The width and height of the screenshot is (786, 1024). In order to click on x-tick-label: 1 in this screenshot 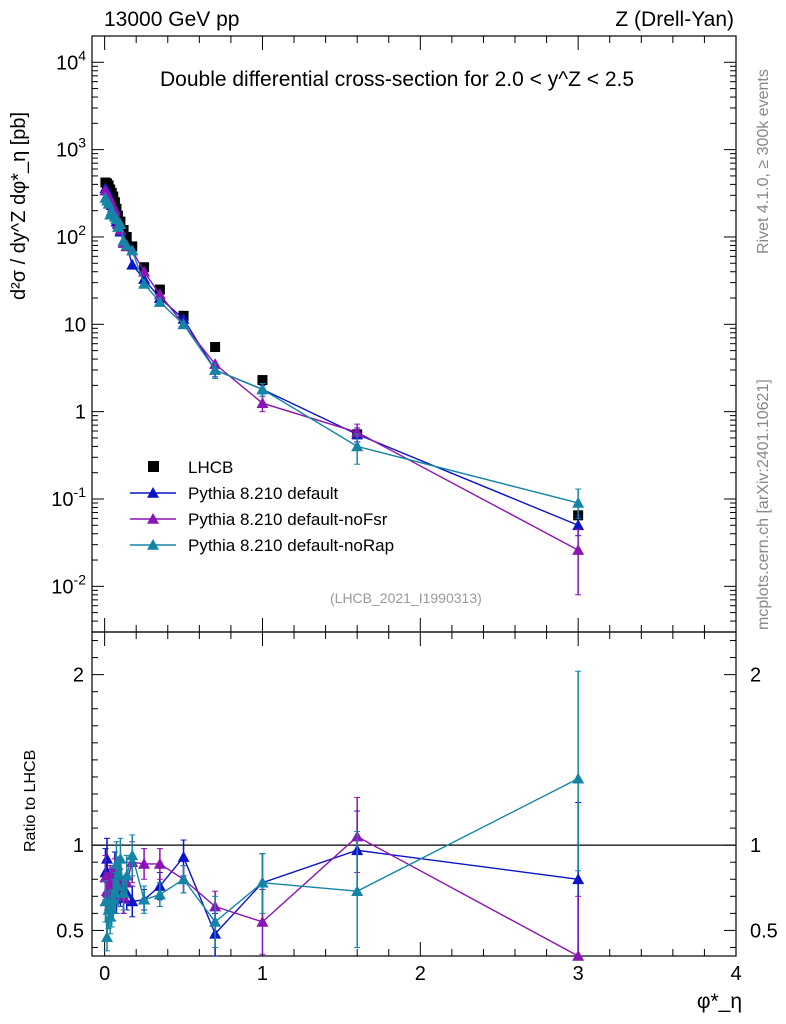, I will do `click(262, 974)`.